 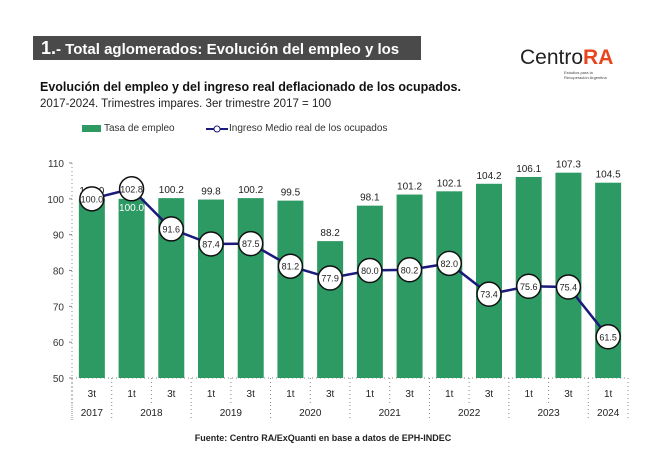 I want to click on bar-value-label: 101.2, so click(x=409, y=187).